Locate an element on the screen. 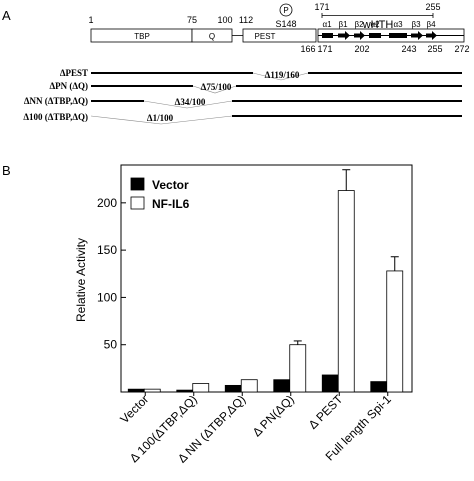 The height and width of the screenshot is (481, 474). whth-label: wHTH is located at coordinates (378, 25).